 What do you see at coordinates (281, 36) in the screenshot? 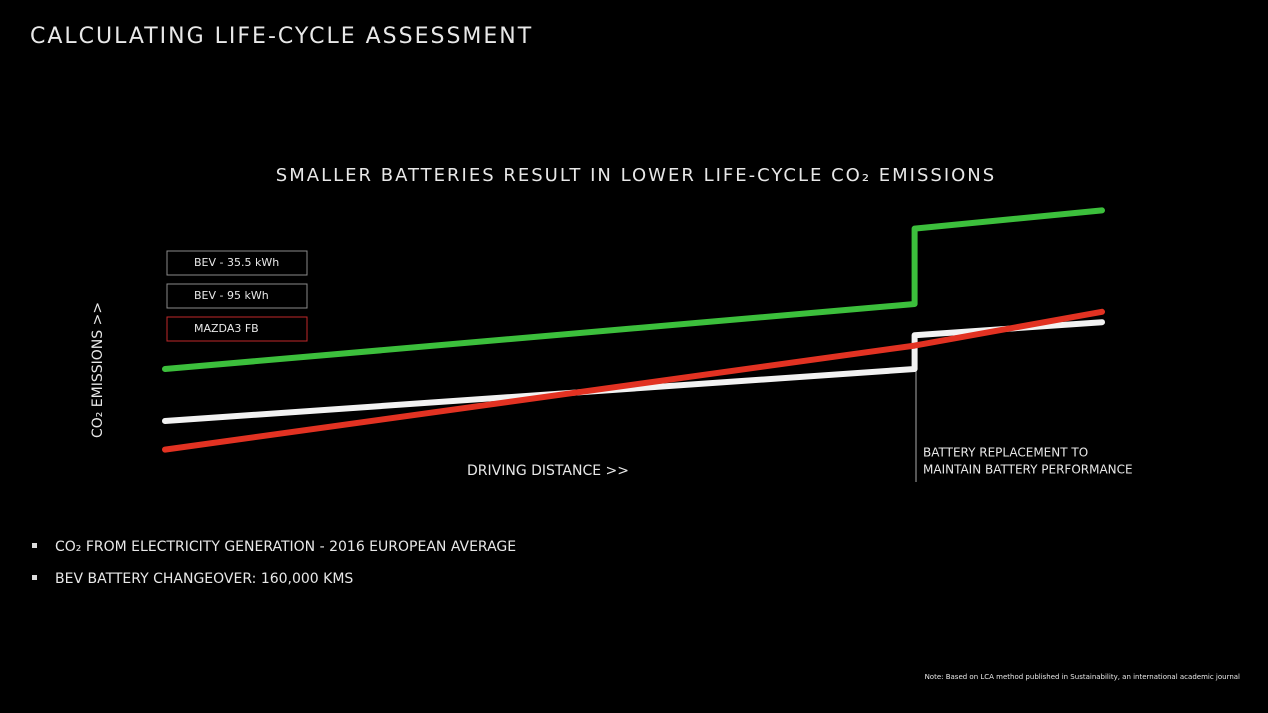
I see `slide-title: CALCULATING LIFE-CYCLE ASSESSMENT` at bounding box center [281, 36].